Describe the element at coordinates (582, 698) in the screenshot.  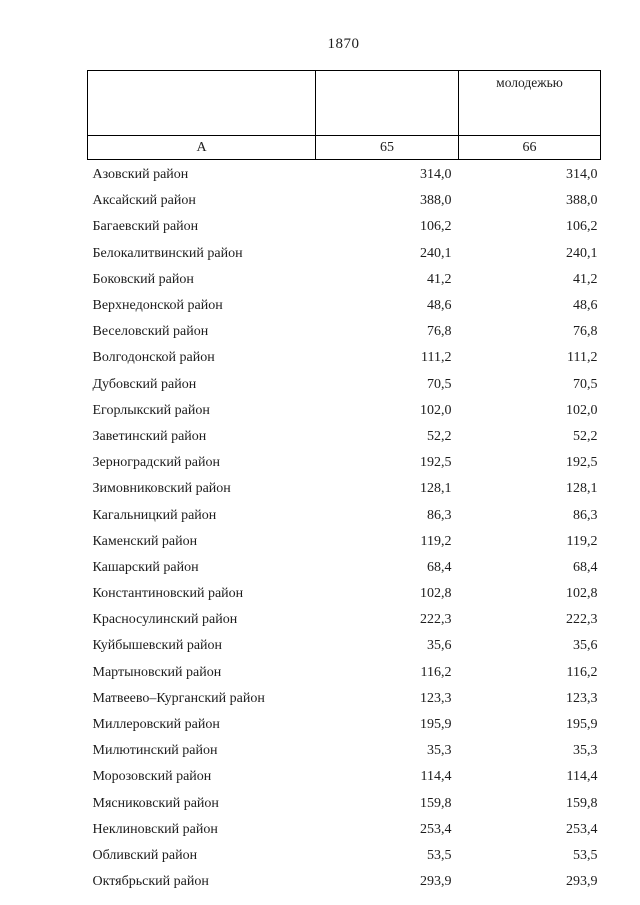
I see `value-col-66: 123,3` at that location.